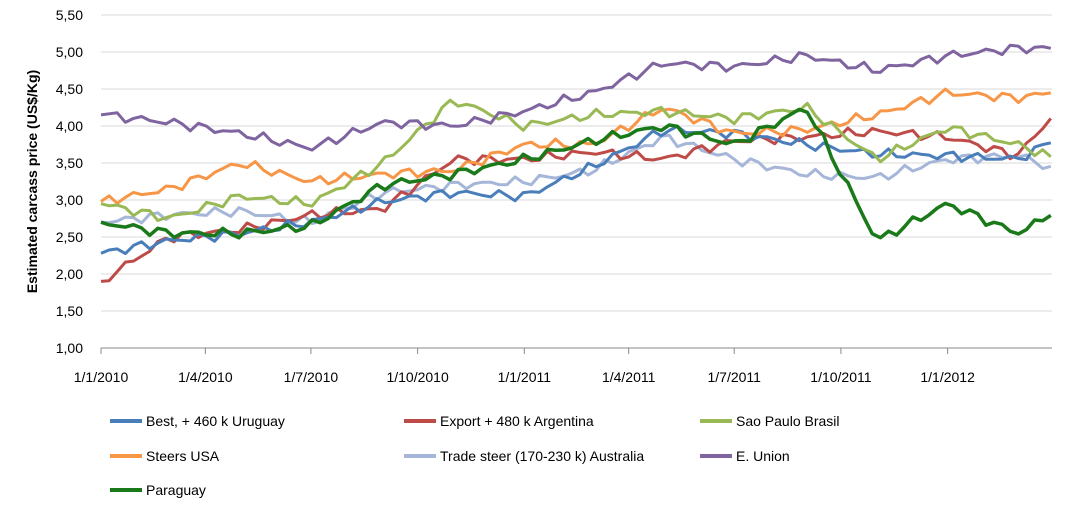 The image size is (1066, 510). Describe the element at coordinates (840, 377) in the screenshot. I see `x-tick-label: 1/10/2011` at that location.